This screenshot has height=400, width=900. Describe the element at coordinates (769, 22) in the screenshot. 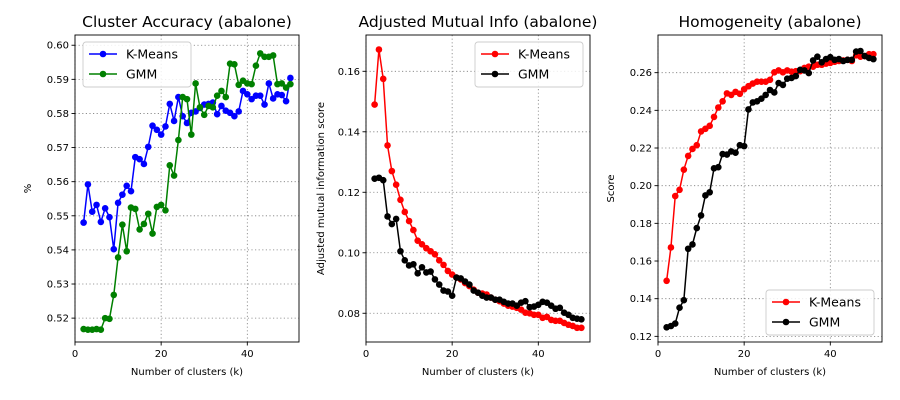

I see `chart-title: Homogeneity (abalone)` at that location.